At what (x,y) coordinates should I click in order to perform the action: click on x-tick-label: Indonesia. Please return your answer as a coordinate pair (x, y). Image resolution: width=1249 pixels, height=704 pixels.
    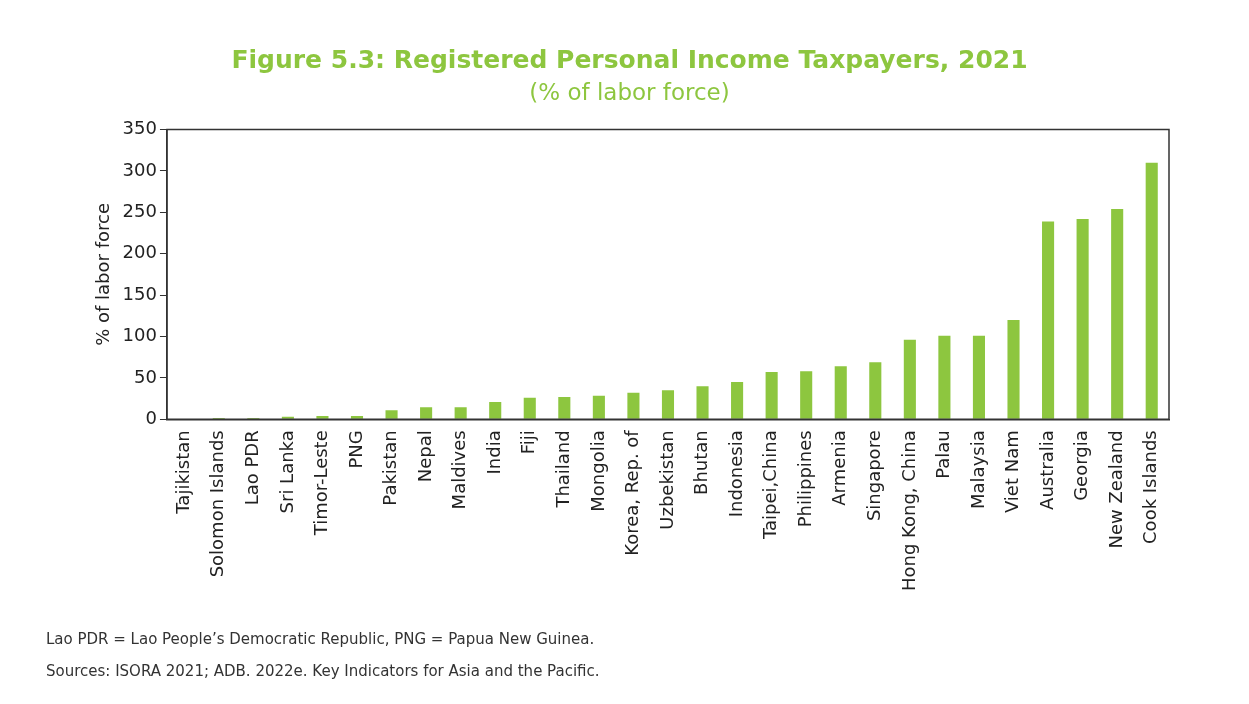
    Looking at the image, I should click on (735, 474).